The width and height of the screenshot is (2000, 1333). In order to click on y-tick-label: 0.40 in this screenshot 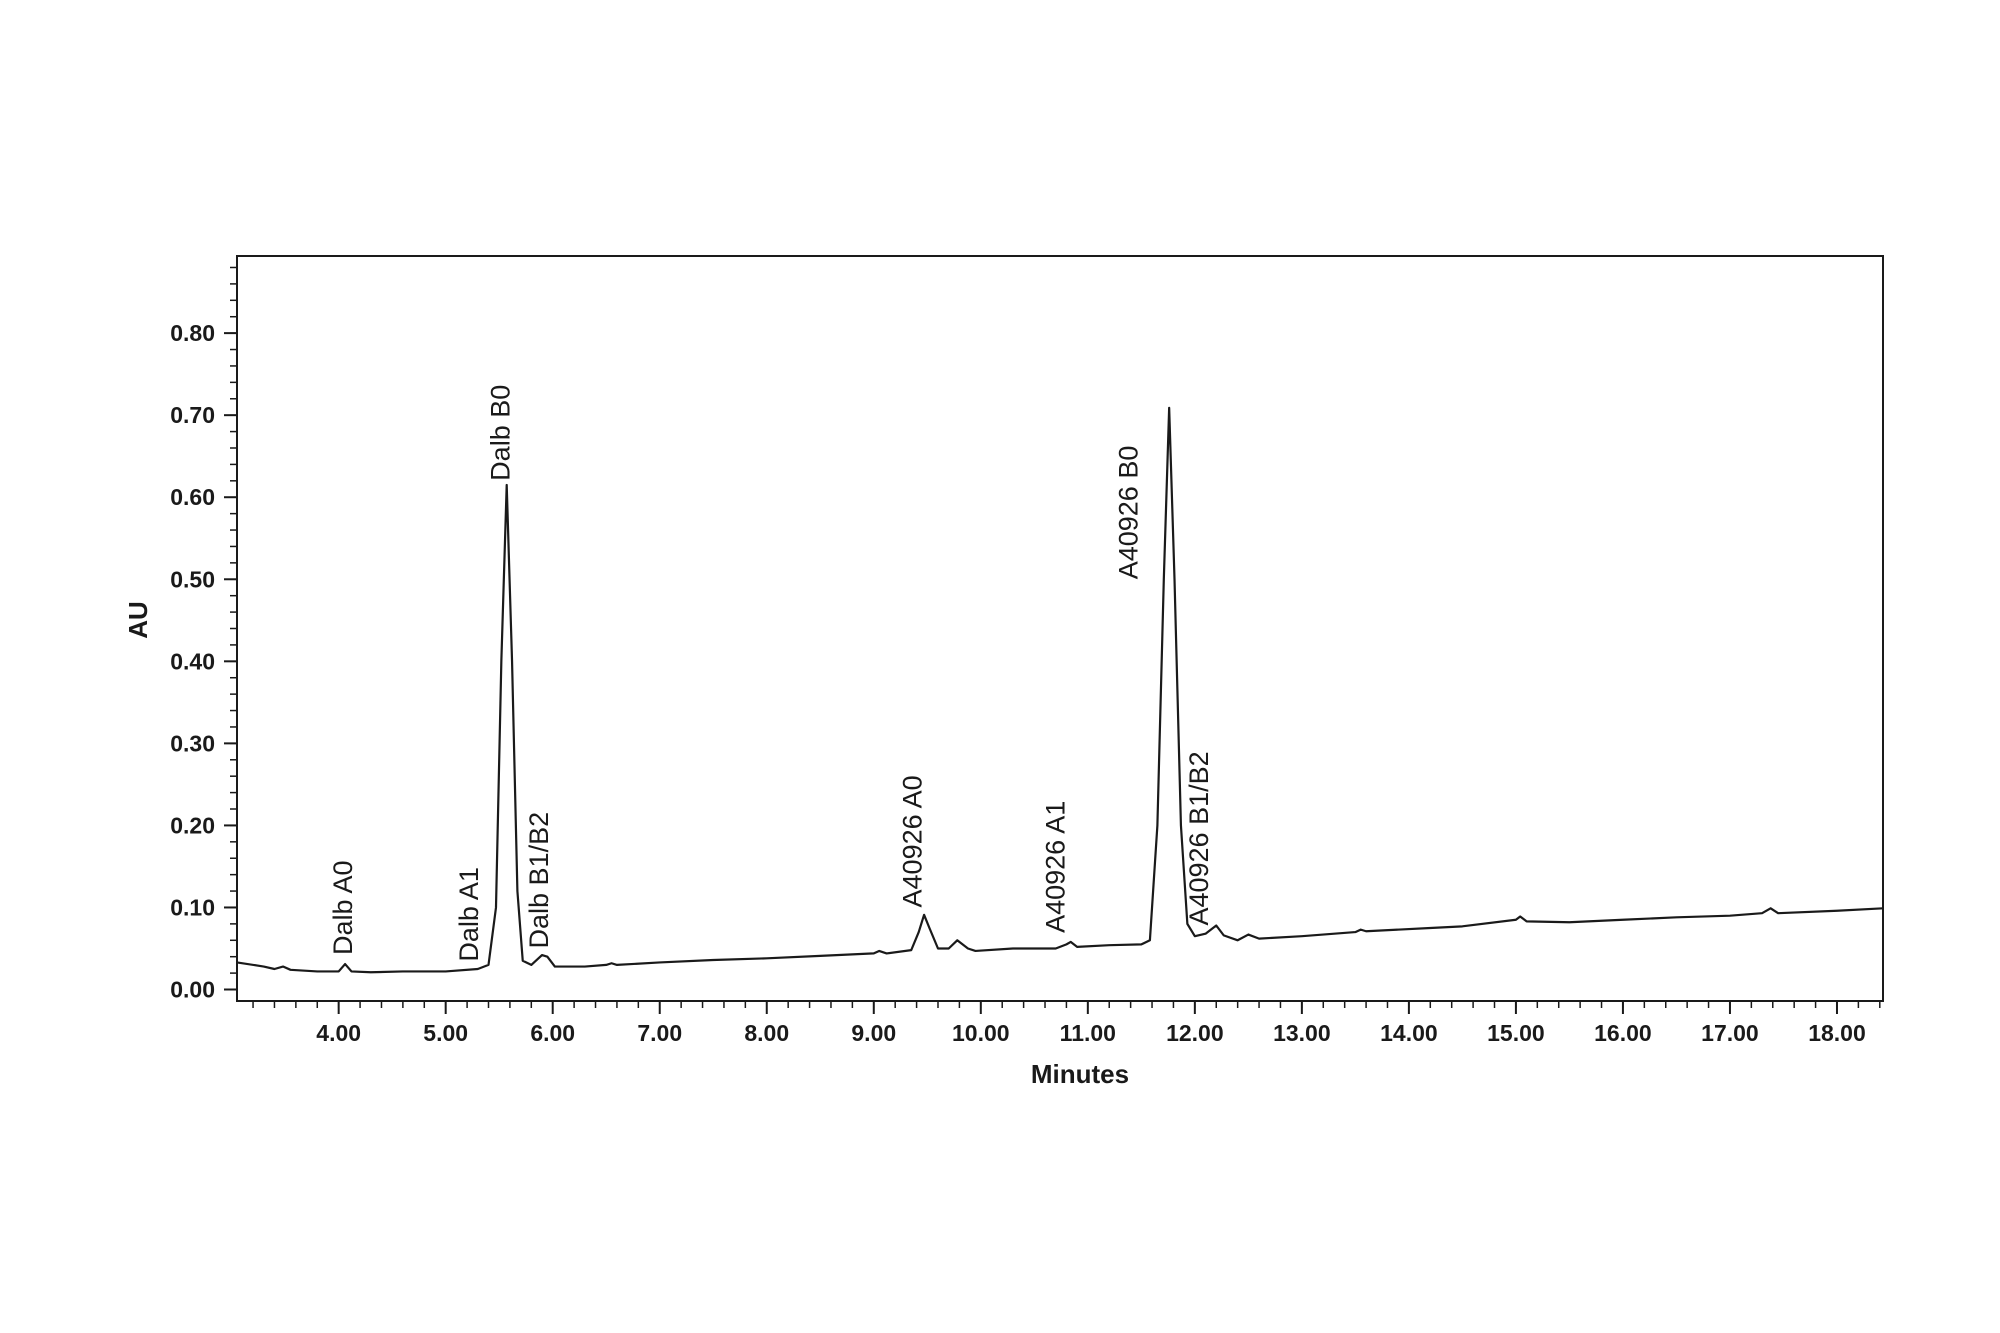, I will do `click(192, 661)`.